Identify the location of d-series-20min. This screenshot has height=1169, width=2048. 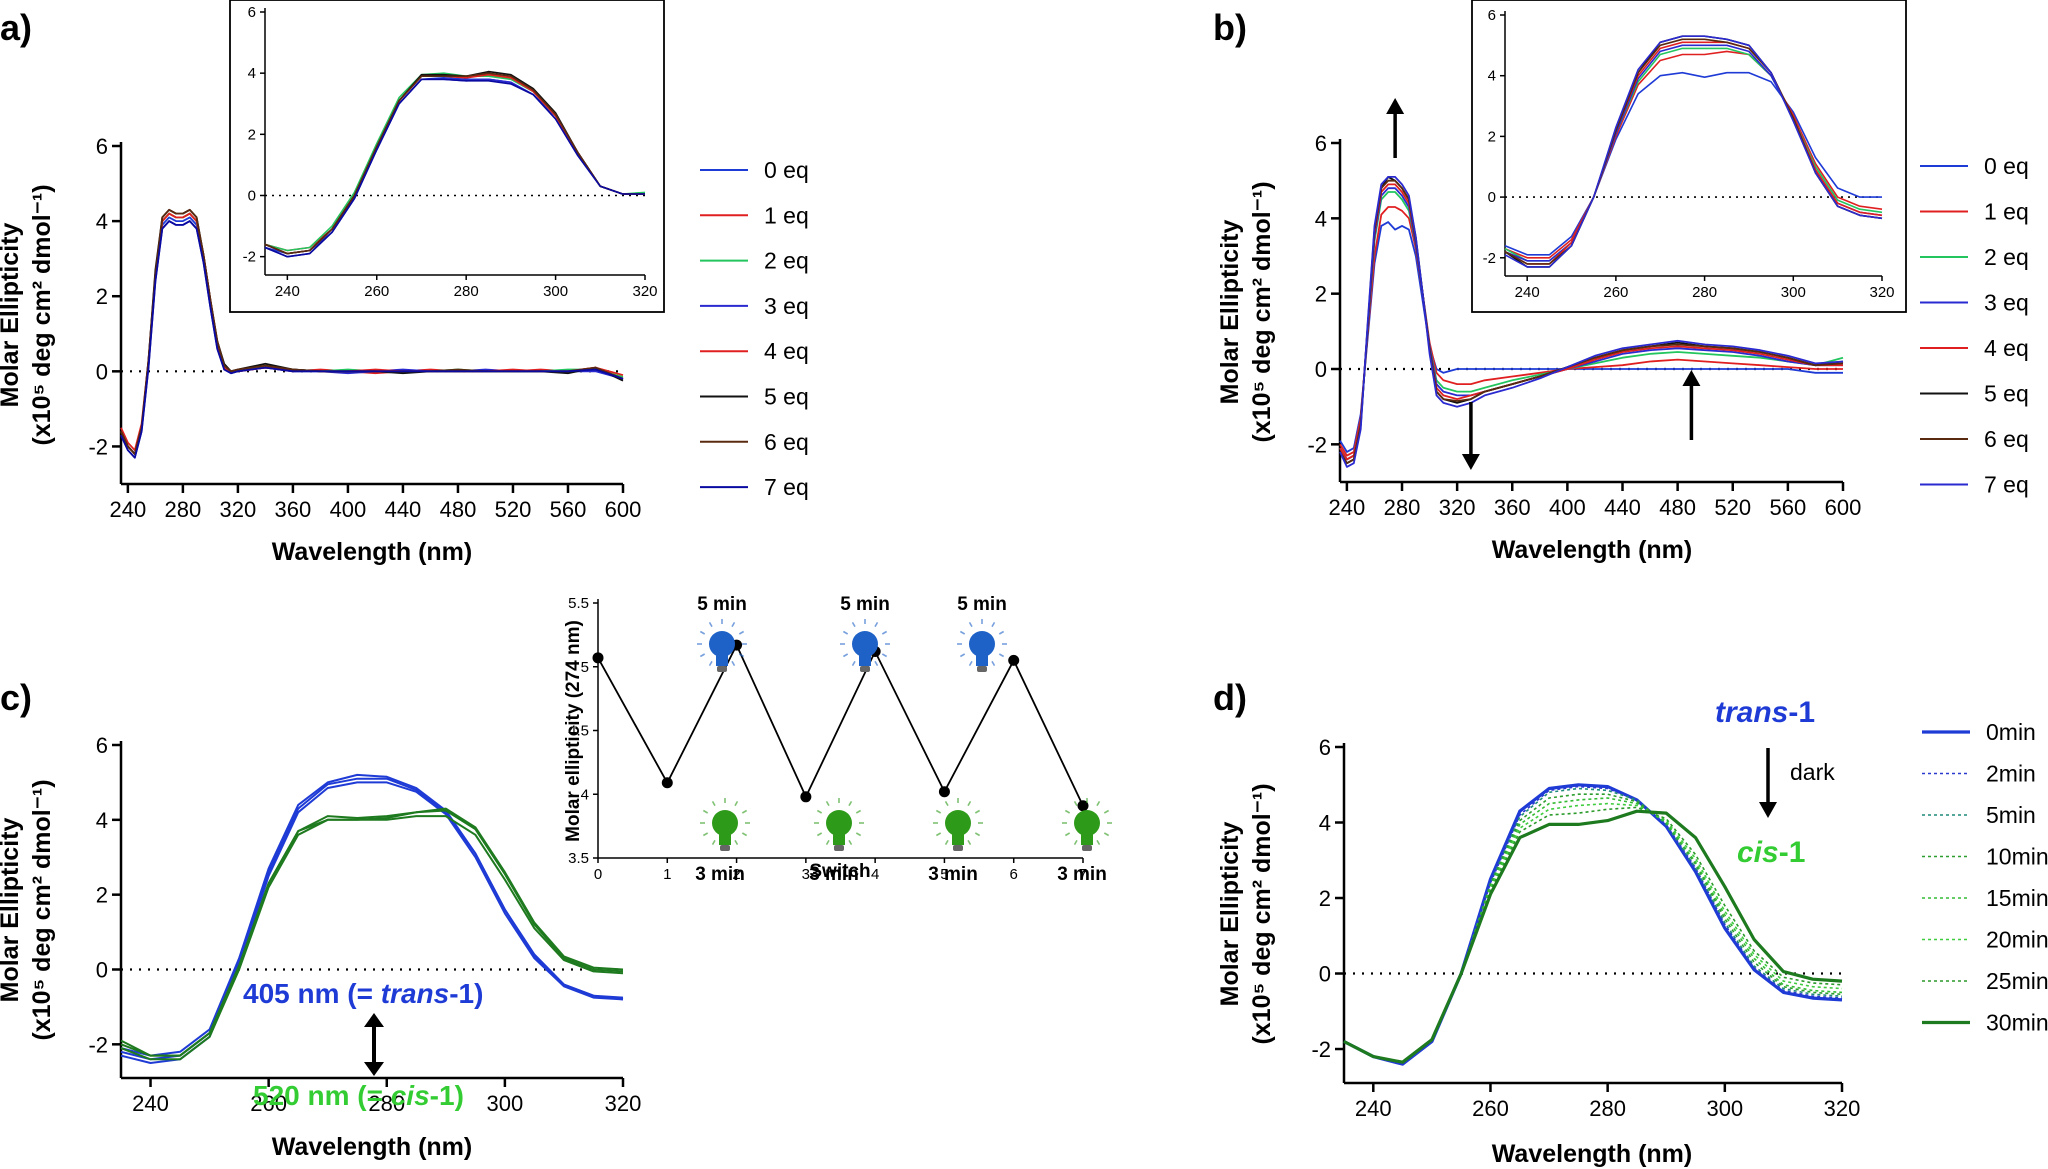
(1593, 932).